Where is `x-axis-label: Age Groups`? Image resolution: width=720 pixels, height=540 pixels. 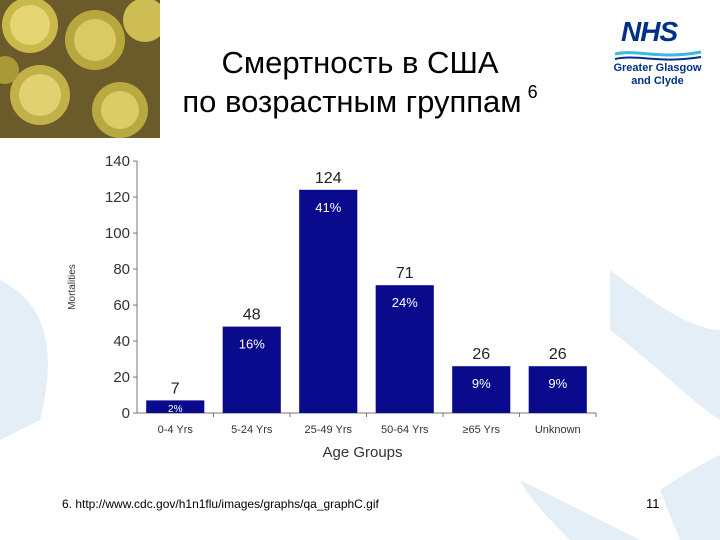
x-axis-label: Age Groups is located at coordinates (362, 452).